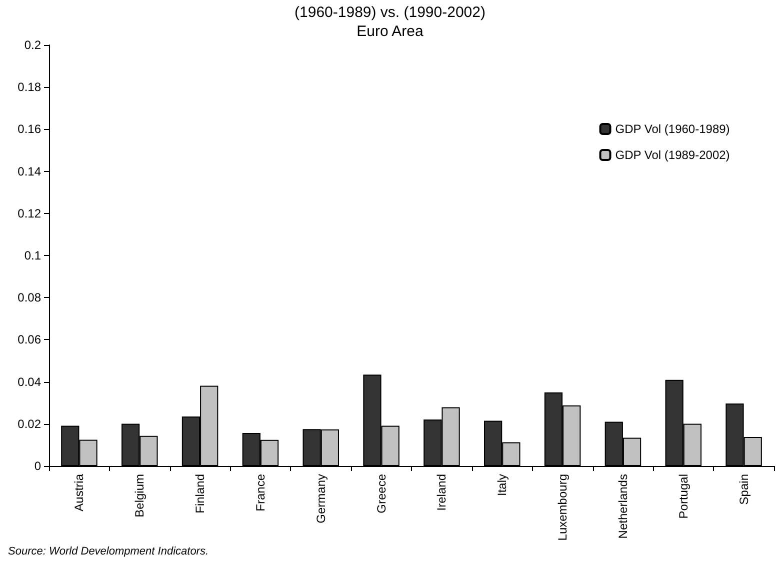  I want to click on y-tick-label: 0.12, so click(30, 213).